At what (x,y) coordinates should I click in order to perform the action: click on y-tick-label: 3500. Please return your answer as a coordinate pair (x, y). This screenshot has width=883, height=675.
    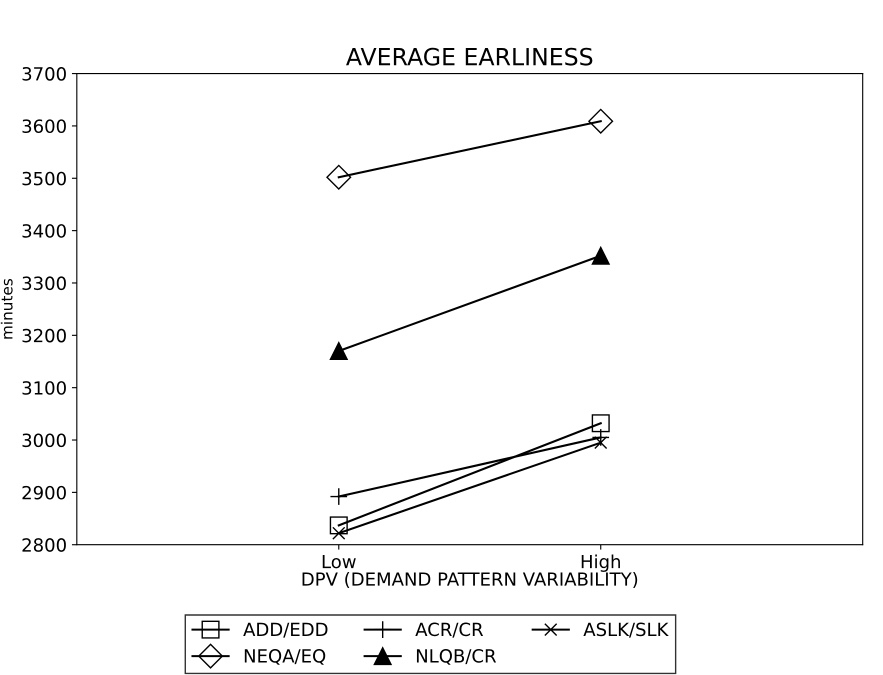
    Looking at the image, I should click on (44, 179).